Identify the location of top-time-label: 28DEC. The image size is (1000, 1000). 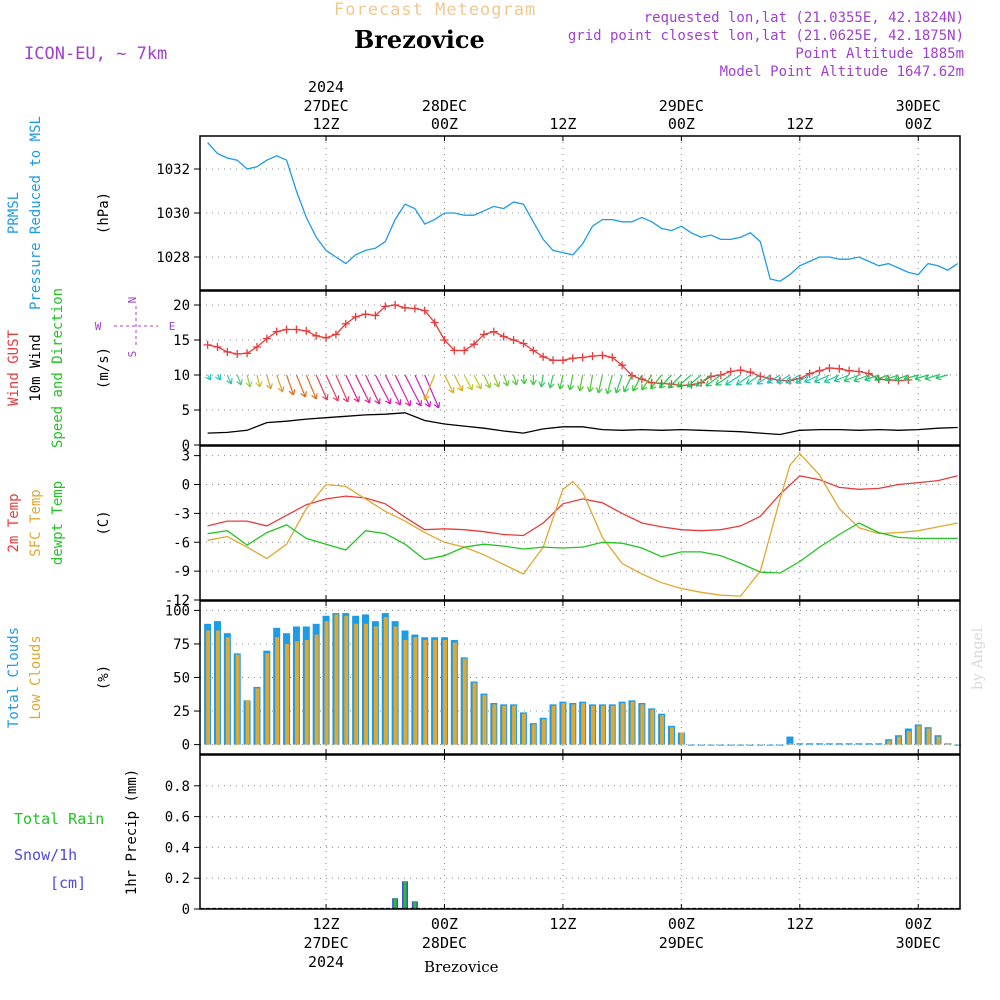
(444, 106).